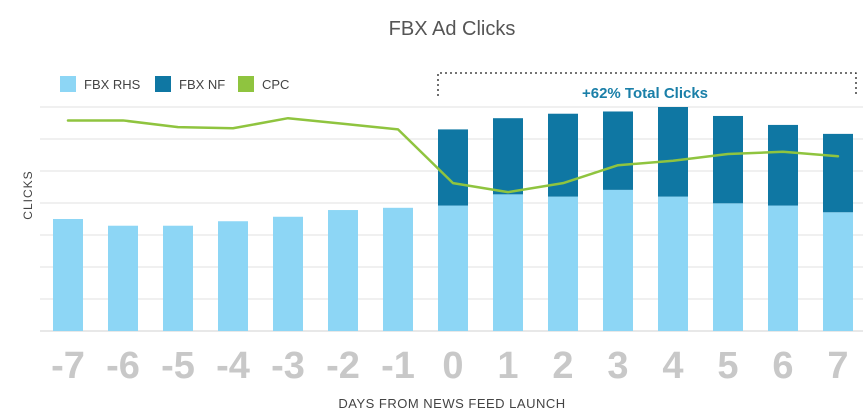 The image size is (867, 420). Describe the element at coordinates (178, 366) in the screenshot. I see `x-tick-label: -5` at that location.